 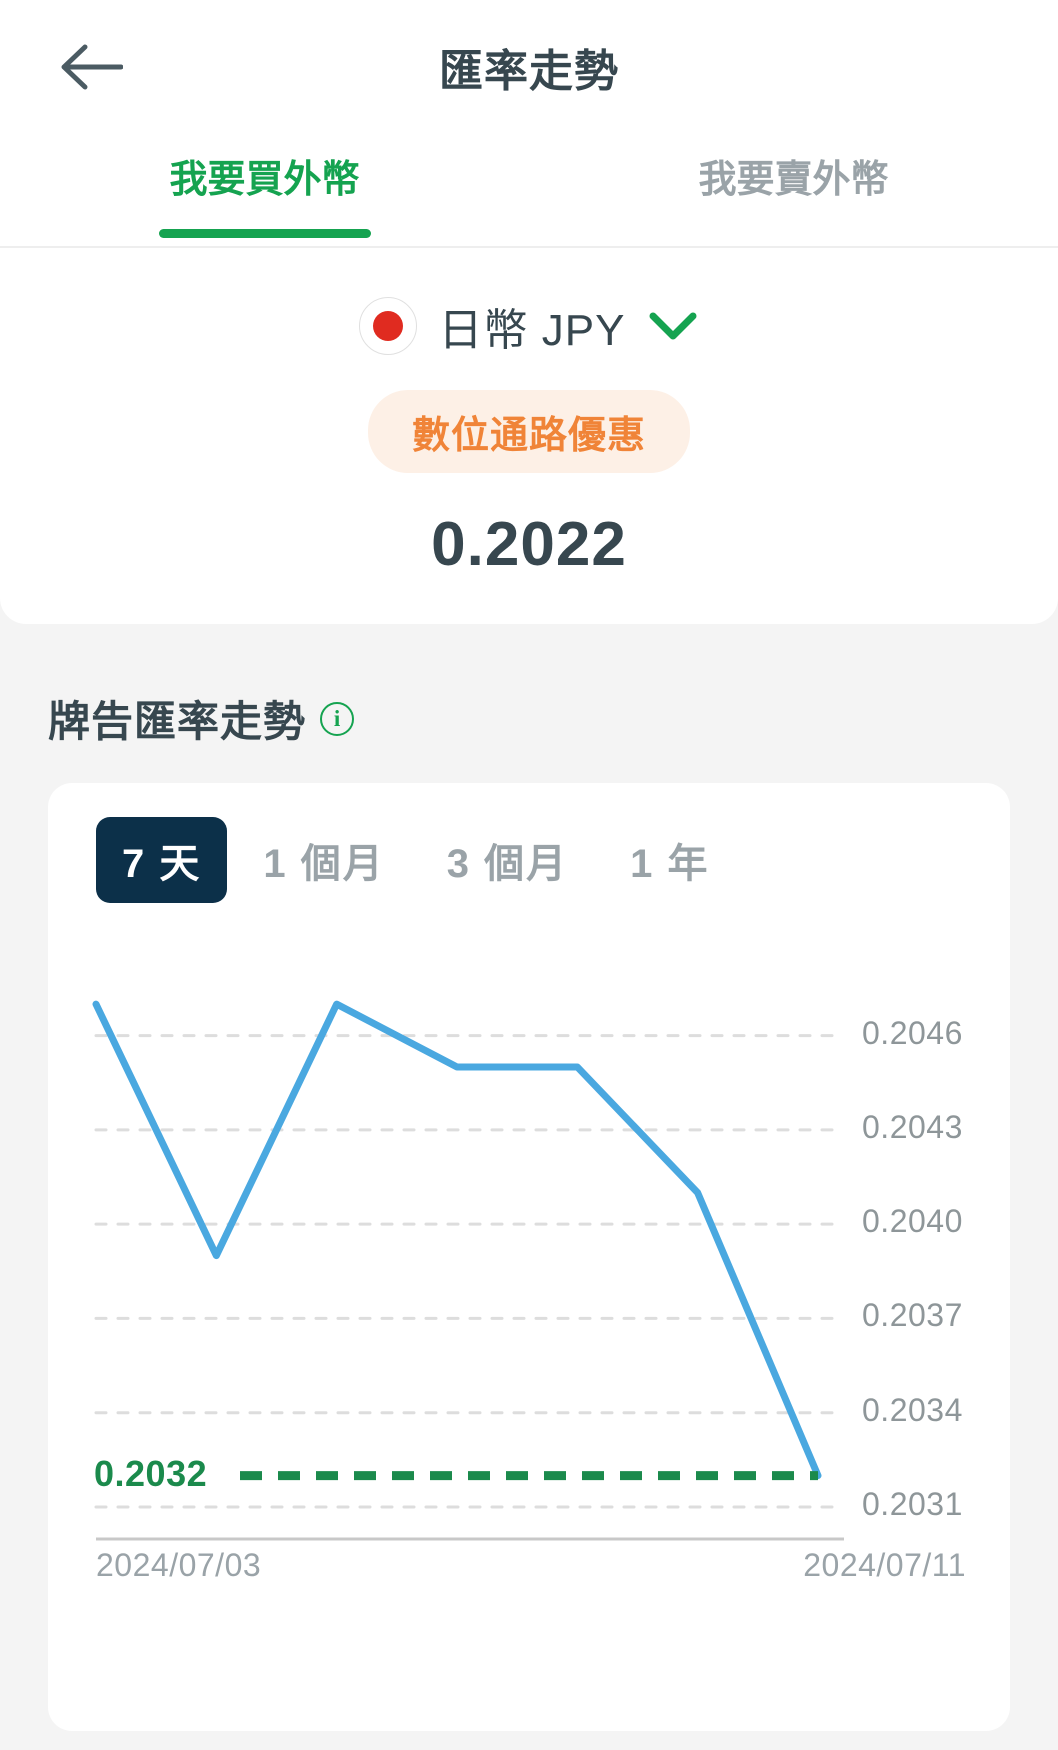 I want to click on japan-flag-icon, so click(x=387, y=326).